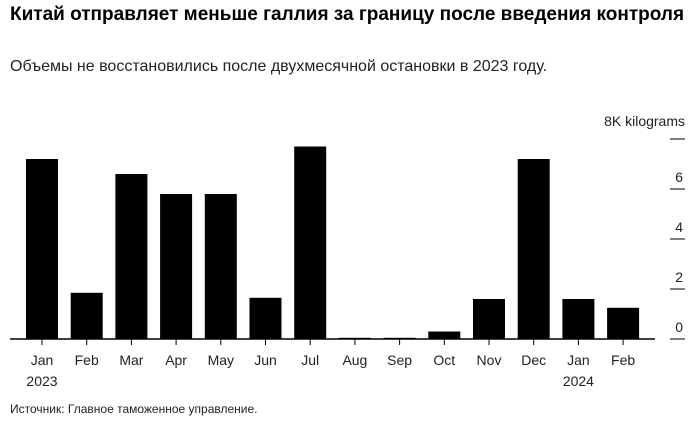 This screenshot has height=427, width=695. What do you see at coordinates (644, 121) in the screenshot?
I see `y-unit-label: 8K kilograms` at bounding box center [644, 121].